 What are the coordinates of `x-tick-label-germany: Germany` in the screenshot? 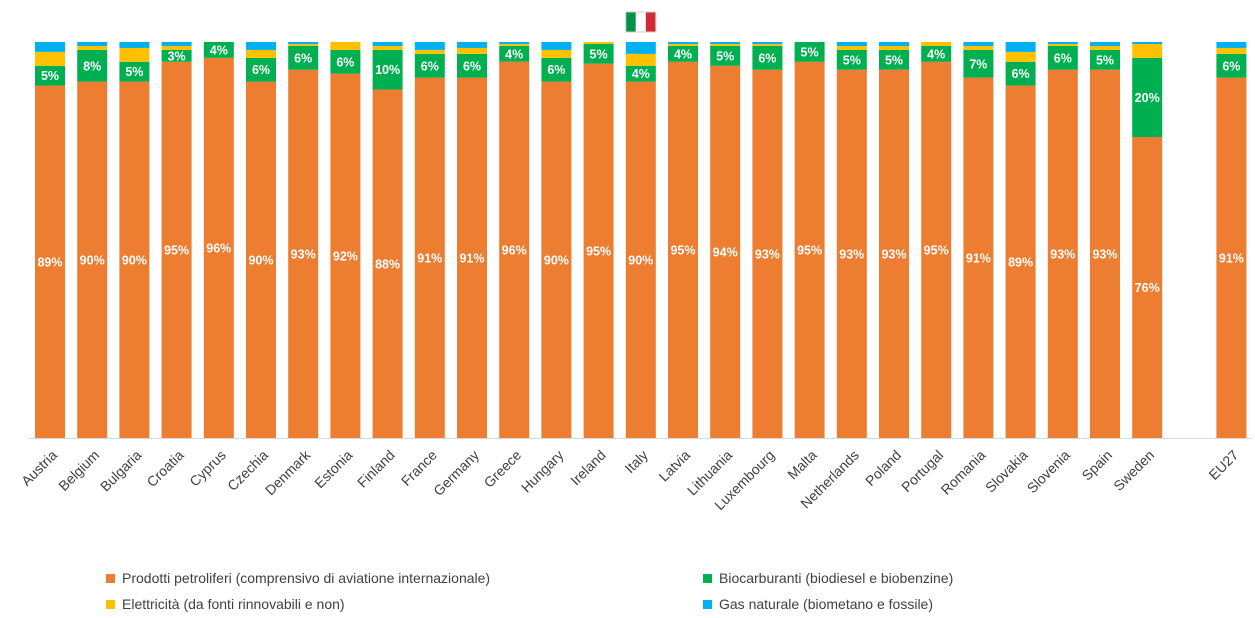 It's located at (456, 473).